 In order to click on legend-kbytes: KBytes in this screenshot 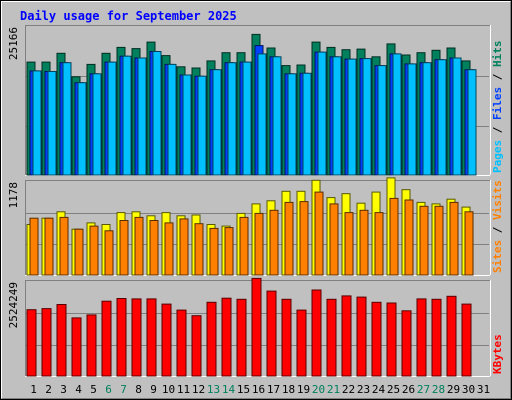, I will do `click(497, 354)`.